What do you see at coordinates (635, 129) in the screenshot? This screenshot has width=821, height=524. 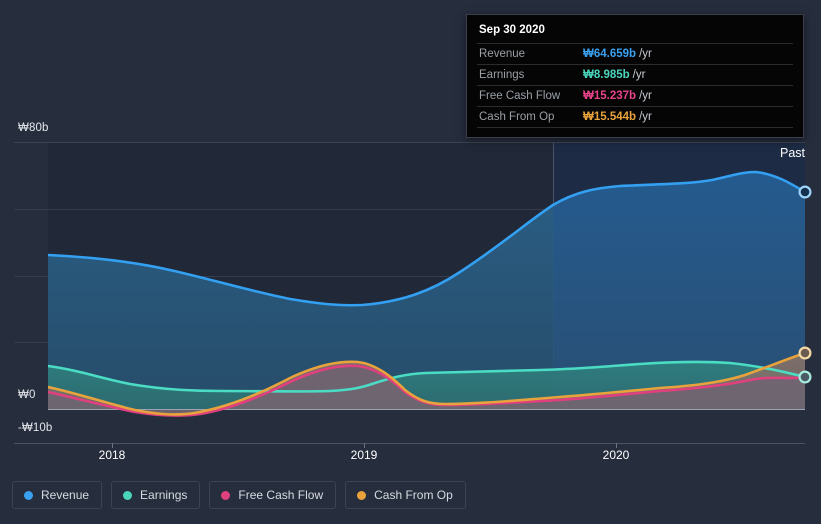 I see `tooltip-bottom-divider` at bounding box center [635, 129].